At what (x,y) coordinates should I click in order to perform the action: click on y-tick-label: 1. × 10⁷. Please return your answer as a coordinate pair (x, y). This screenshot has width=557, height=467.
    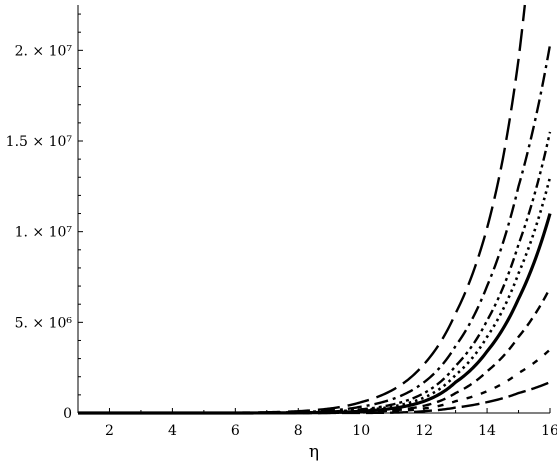
    Looking at the image, I should click on (44, 233).